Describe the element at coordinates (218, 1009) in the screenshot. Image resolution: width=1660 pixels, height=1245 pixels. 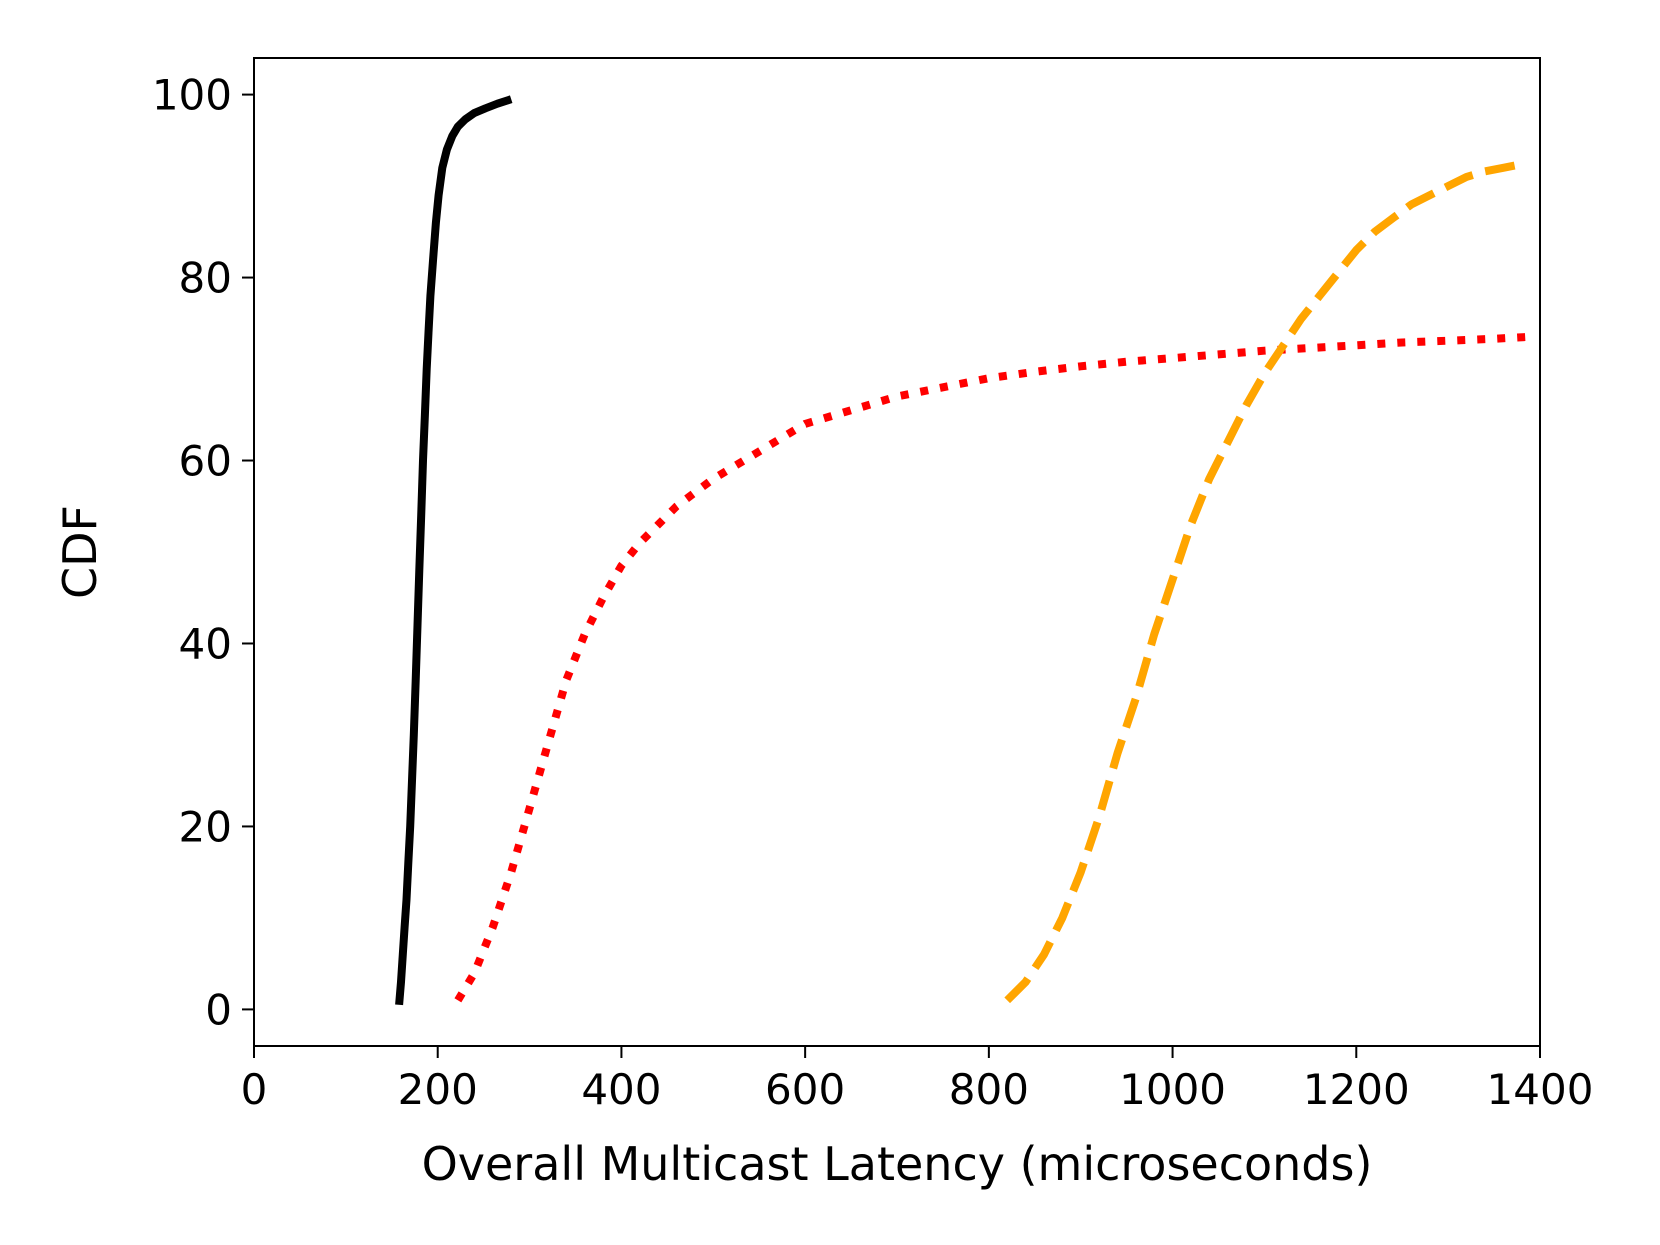
I see `y-tick-label: 0` at that location.